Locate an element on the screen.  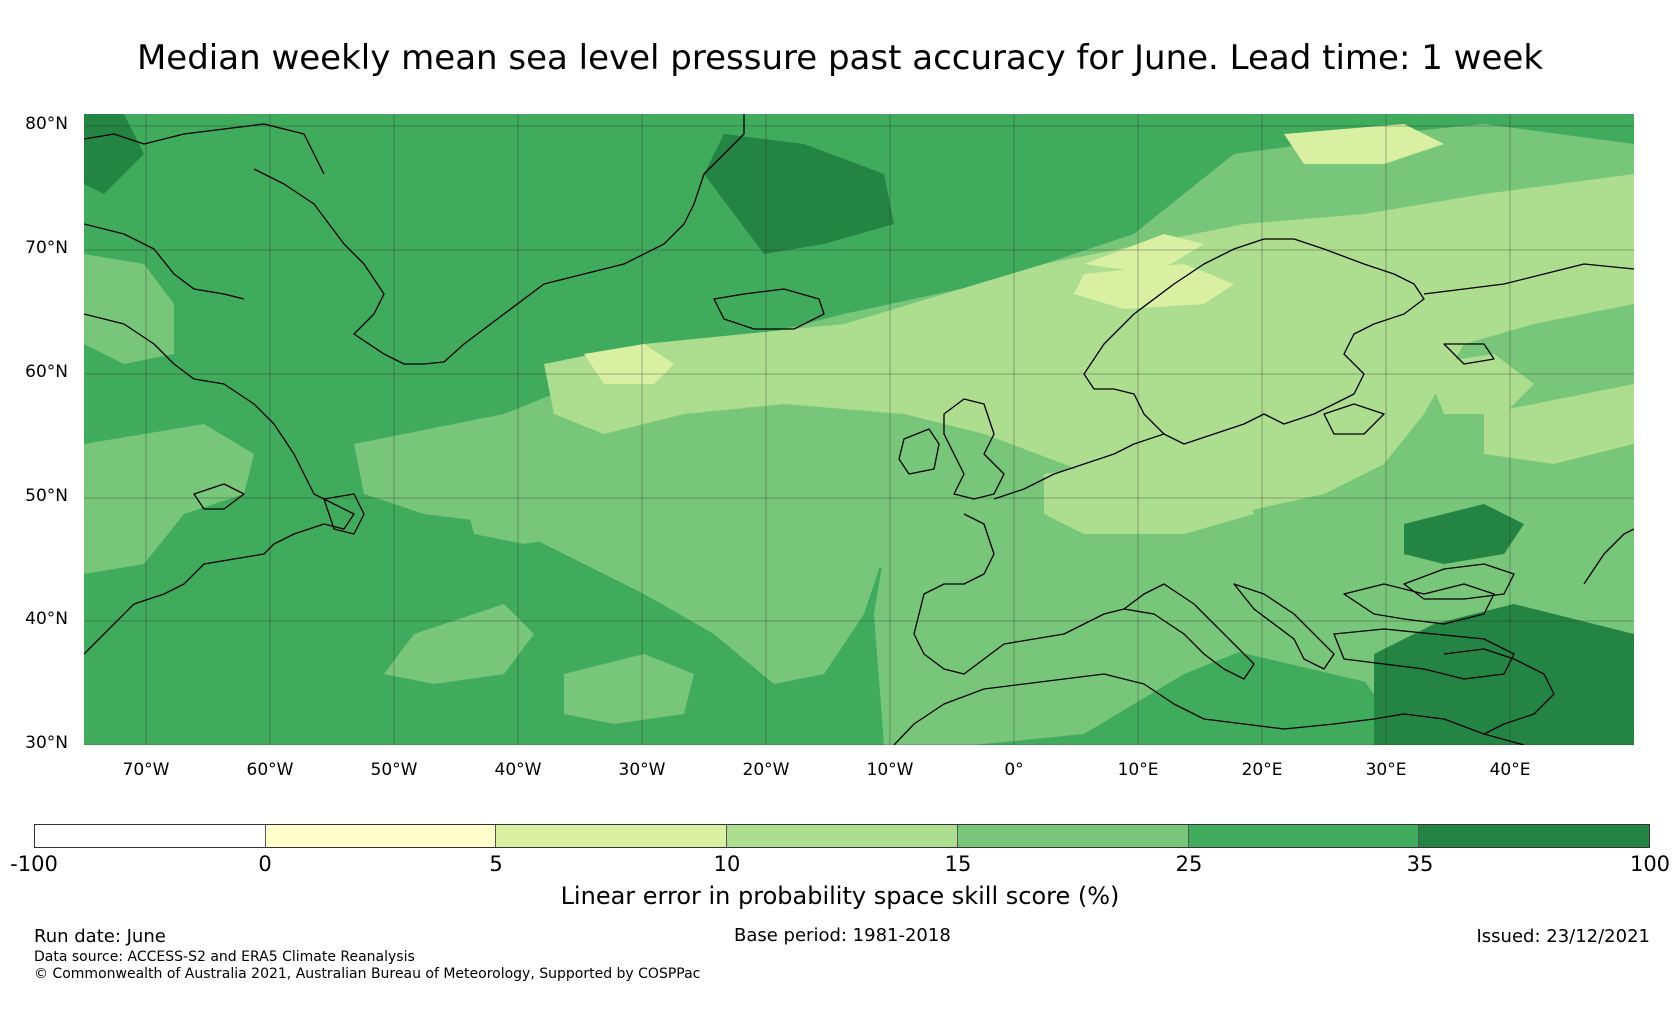
colorbar-tick-35: 35 is located at coordinates (1420, 864).